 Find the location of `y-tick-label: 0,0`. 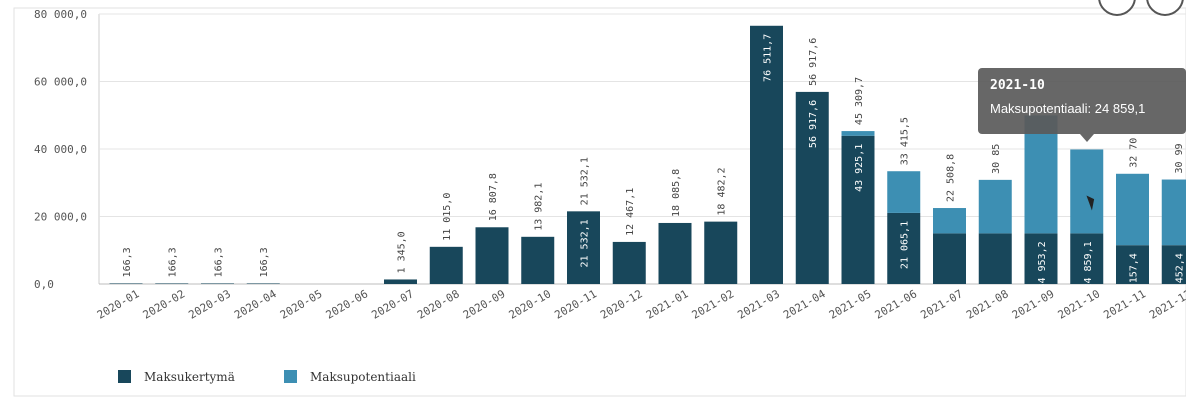

y-tick-label: 0,0 is located at coordinates (44, 284).